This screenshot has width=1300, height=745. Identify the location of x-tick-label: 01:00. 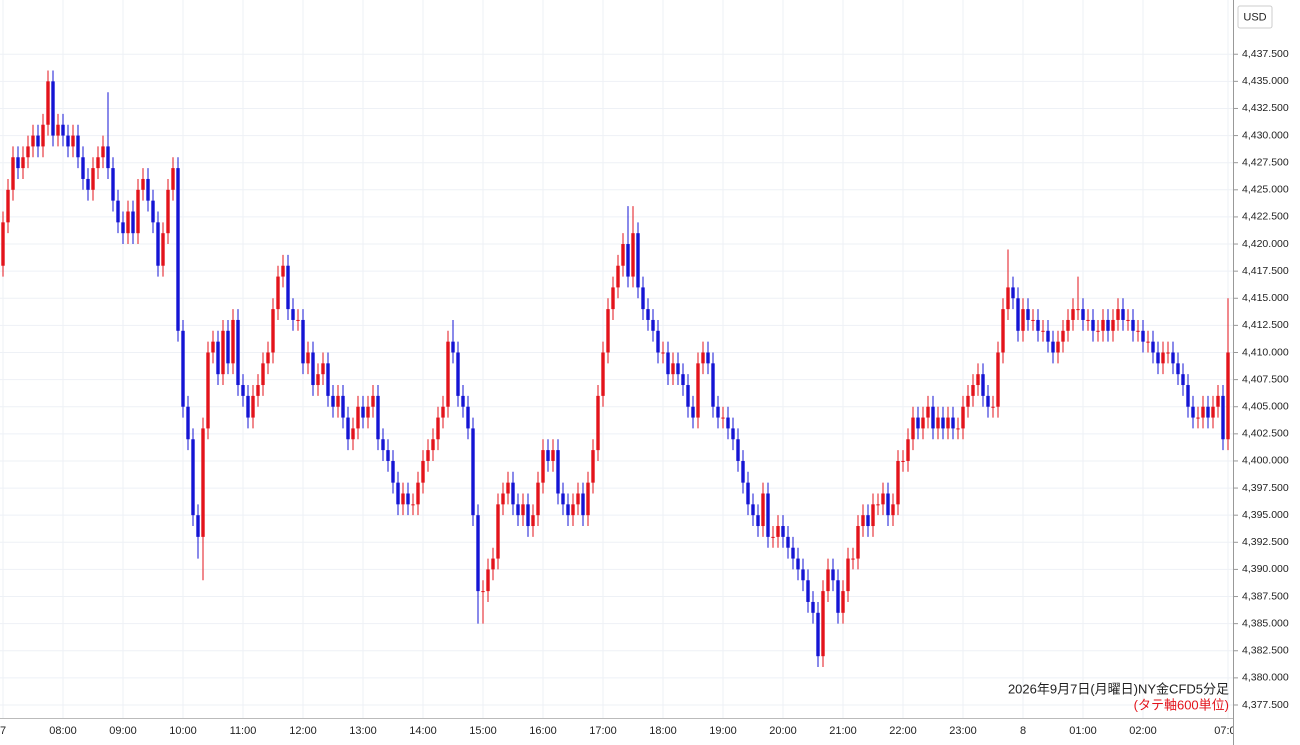
(1083, 731).